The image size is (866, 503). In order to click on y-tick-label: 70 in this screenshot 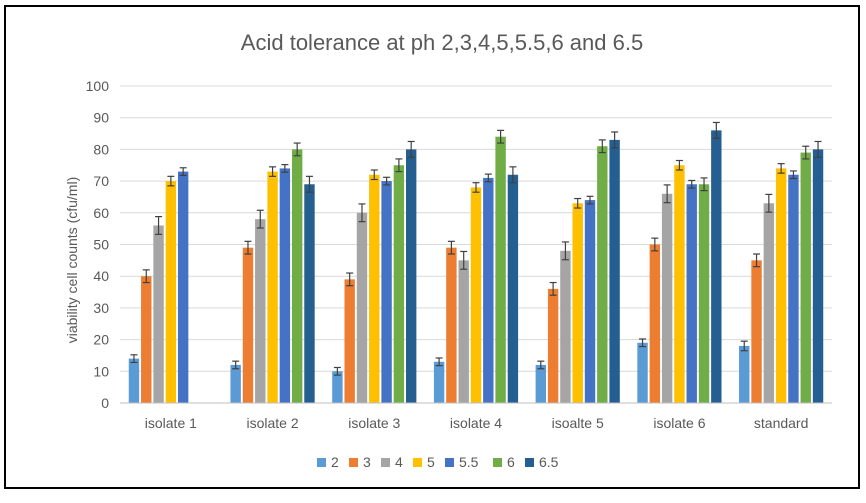, I will do `click(101, 181)`.